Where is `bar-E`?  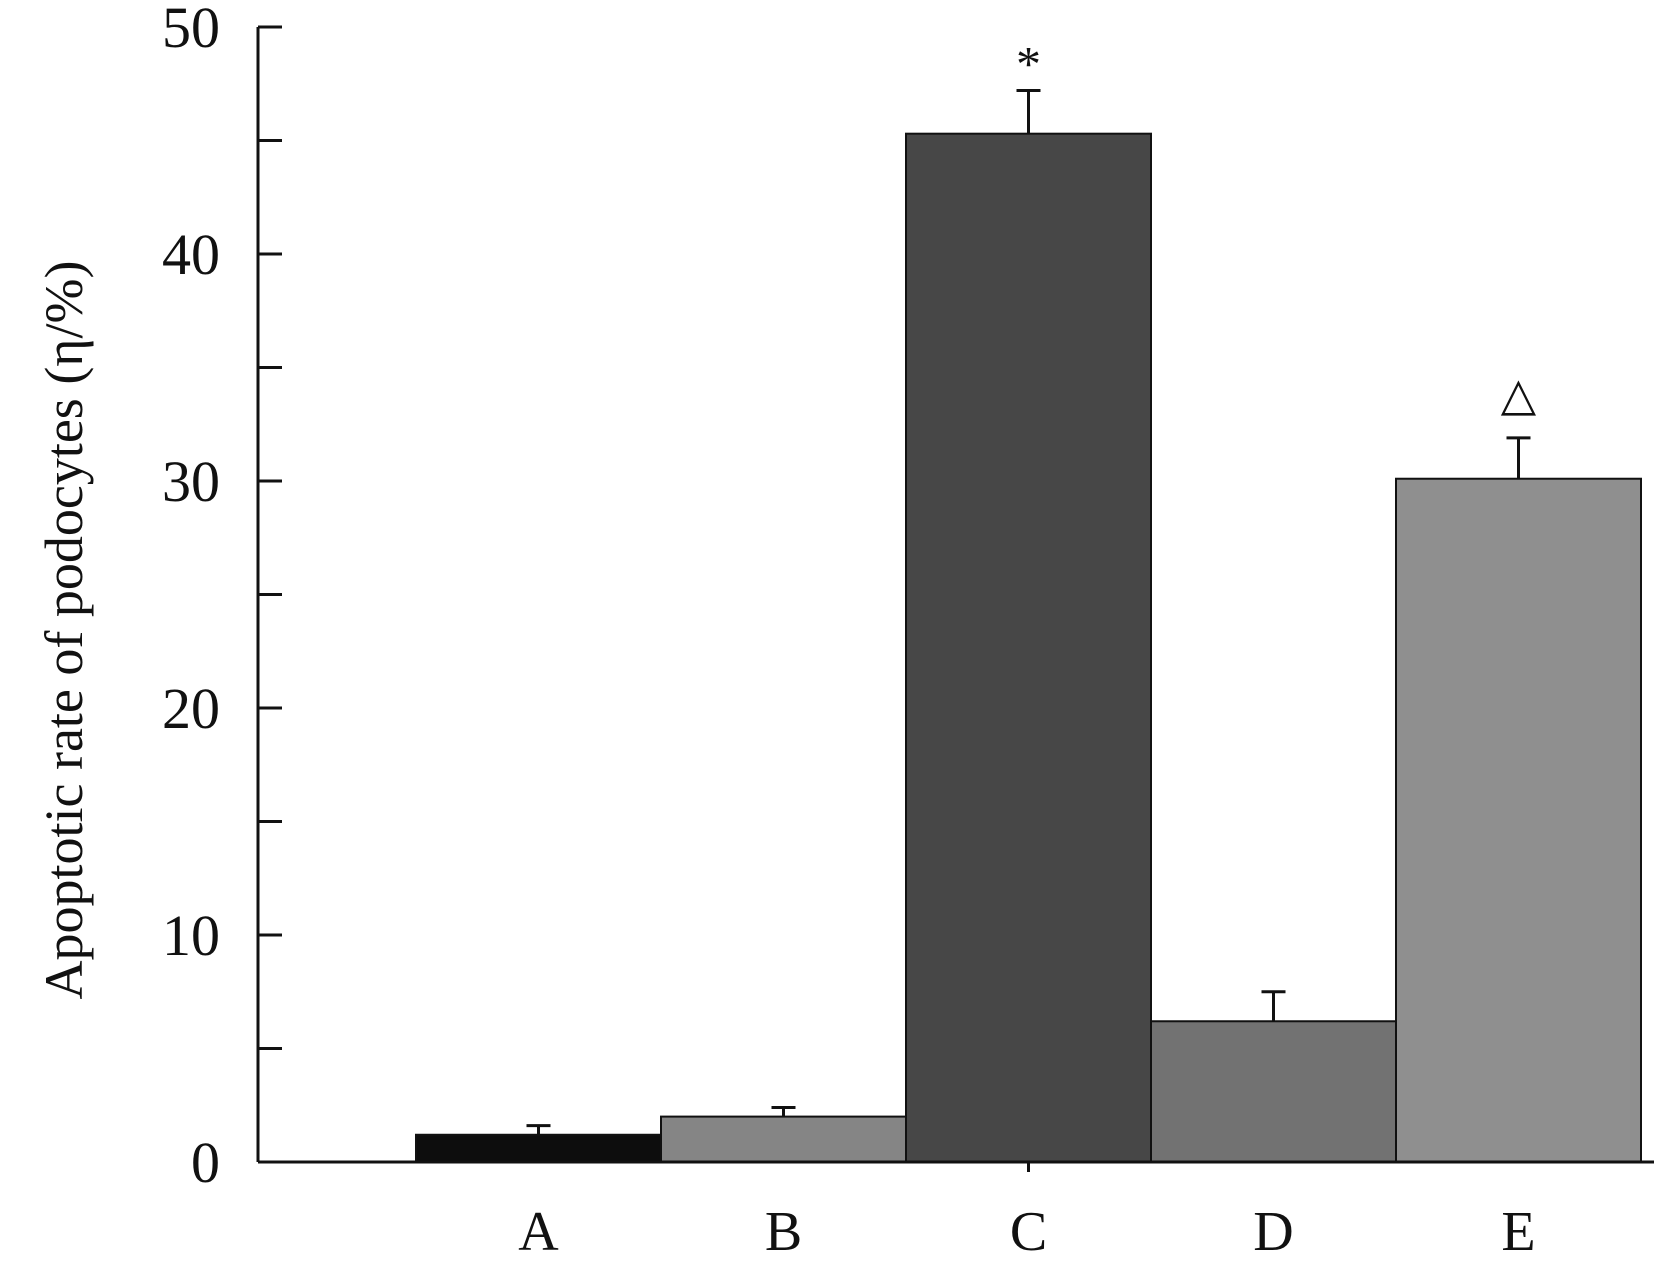
bar-E is located at coordinates (1518, 820).